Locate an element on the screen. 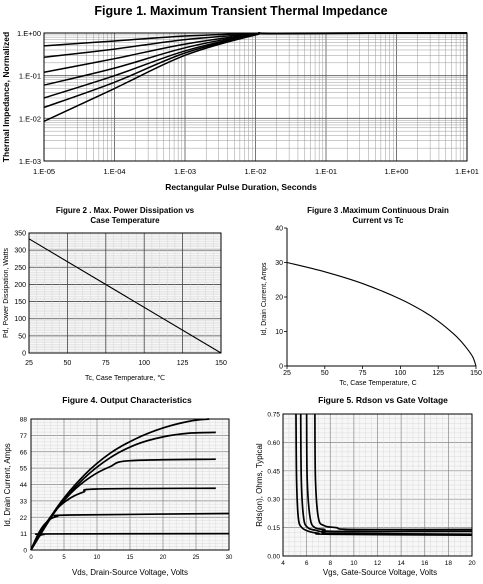  x-axis-label: Vgs, Gate-Source Voltage, Volts is located at coordinates (380, 572).